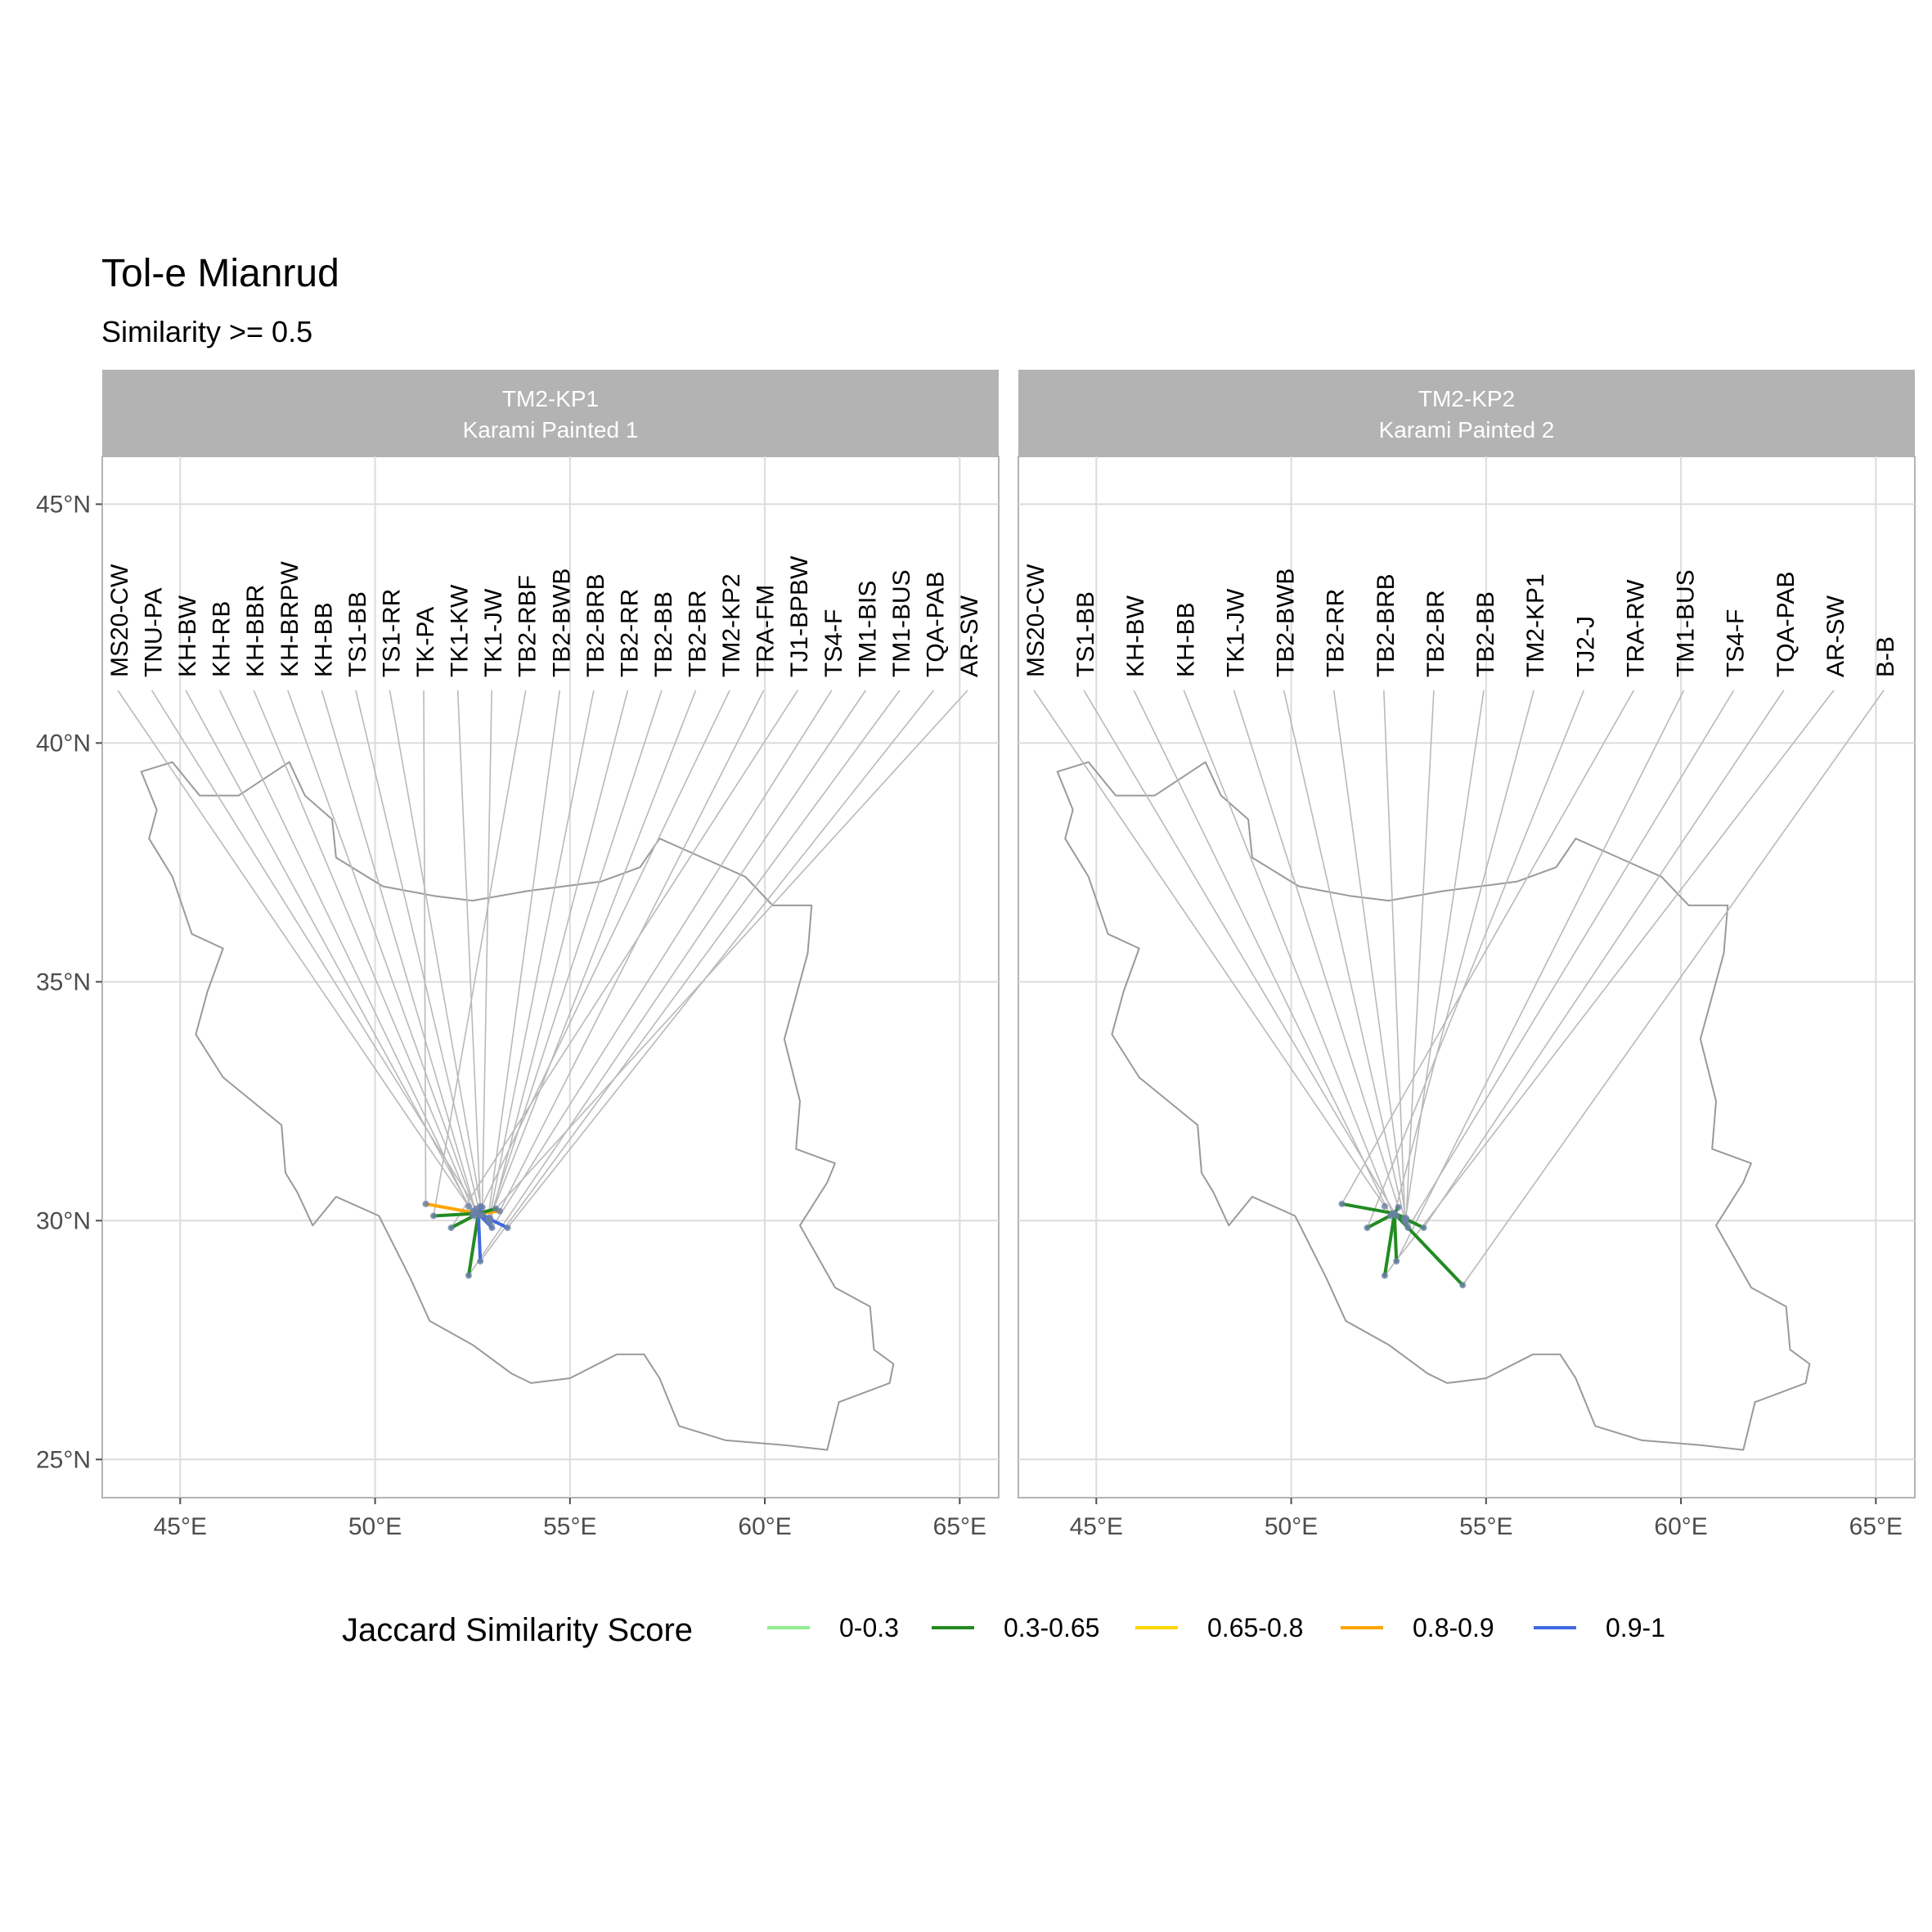 This screenshot has width=1932, height=1932. Describe the element at coordinates (181, 1526) in the screenshot. I see `x-tick-label: 45°E` at that location.